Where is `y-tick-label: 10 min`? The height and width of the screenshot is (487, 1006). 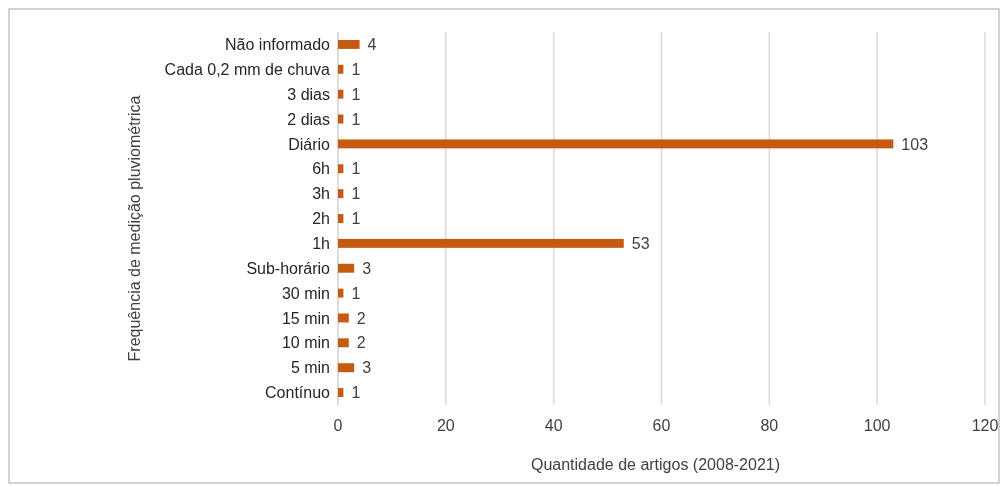
y-tick-label: 10 min is located at coordinates (305, 343).